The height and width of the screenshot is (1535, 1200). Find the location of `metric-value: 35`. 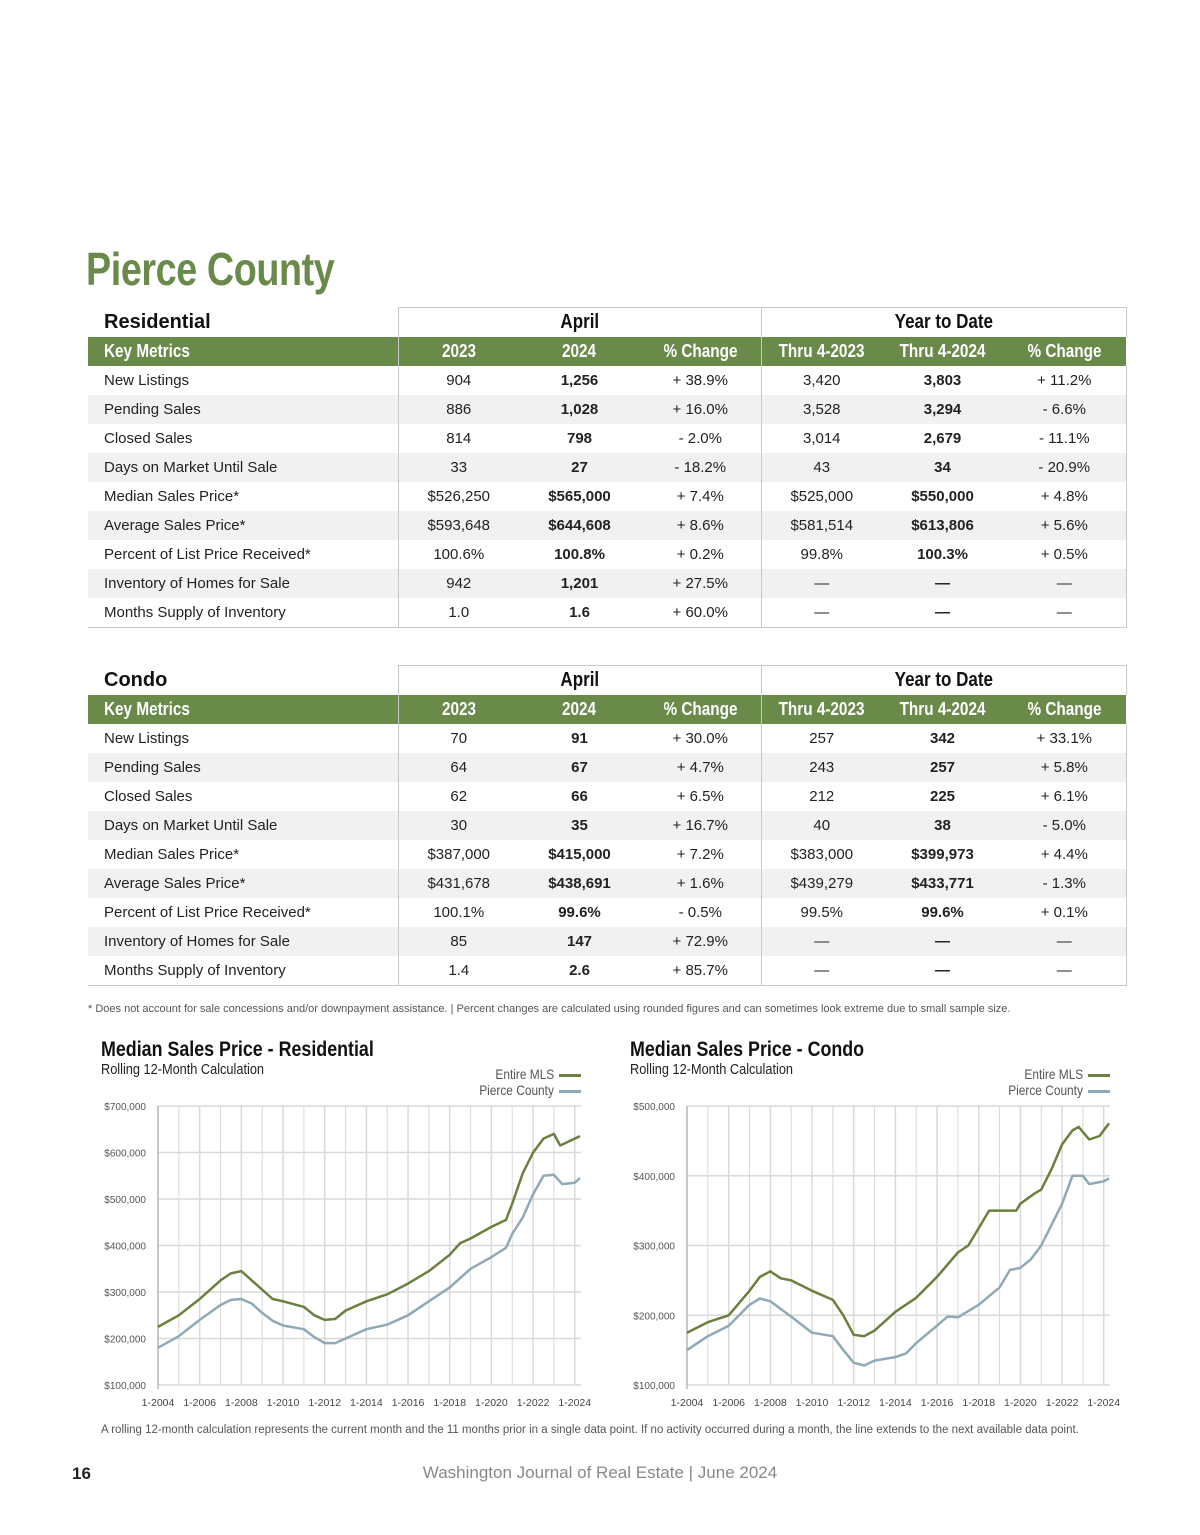

metric-value: 35 is located at coordinates (579, 825).